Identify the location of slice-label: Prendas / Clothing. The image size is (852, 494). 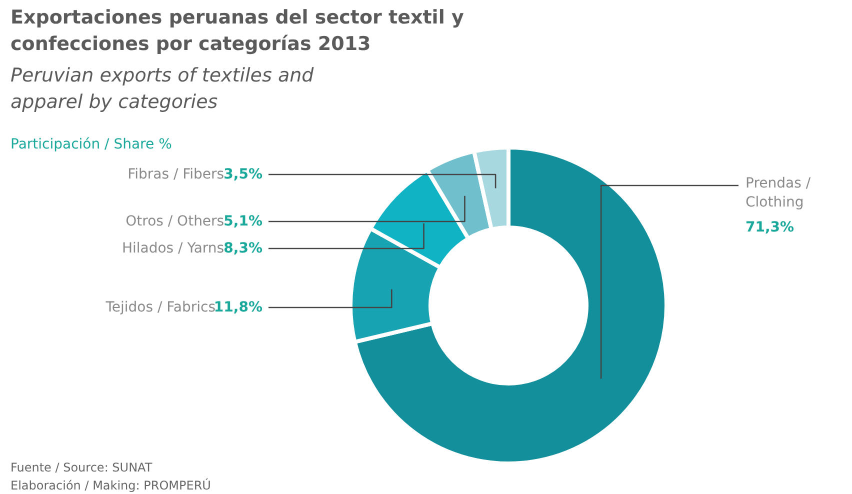
(778, 193).